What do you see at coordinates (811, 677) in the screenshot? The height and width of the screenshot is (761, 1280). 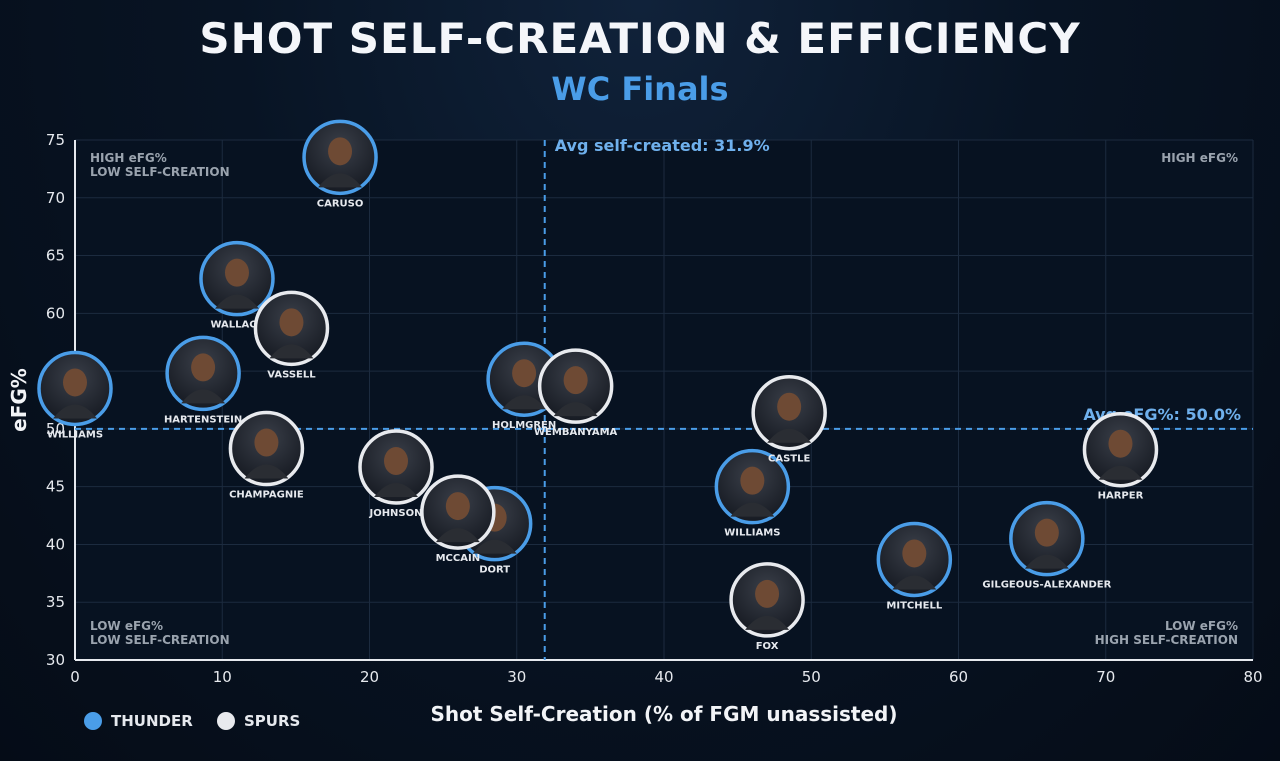 I see `x-tick-label: 50` at bounding box center [811, 677].